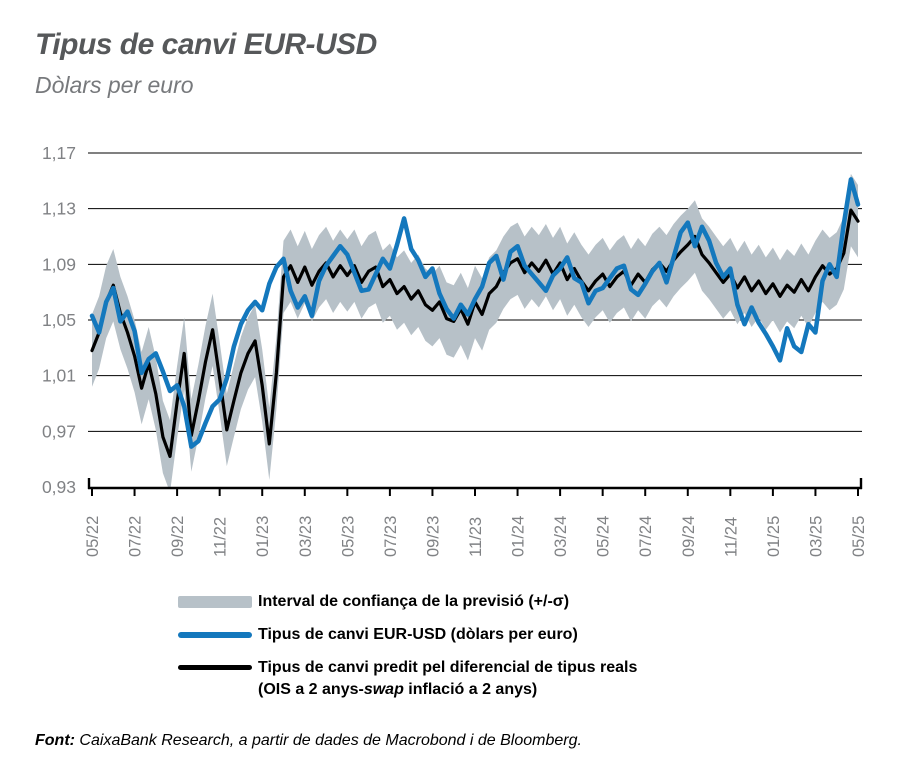 The width and height of the screenshot is (900, 776). Describe the element at coordinates (418, 634) in the screenshot. I see `legend-label: Tipus de canvi EUR-USD (dòlars per euro)` at that location.